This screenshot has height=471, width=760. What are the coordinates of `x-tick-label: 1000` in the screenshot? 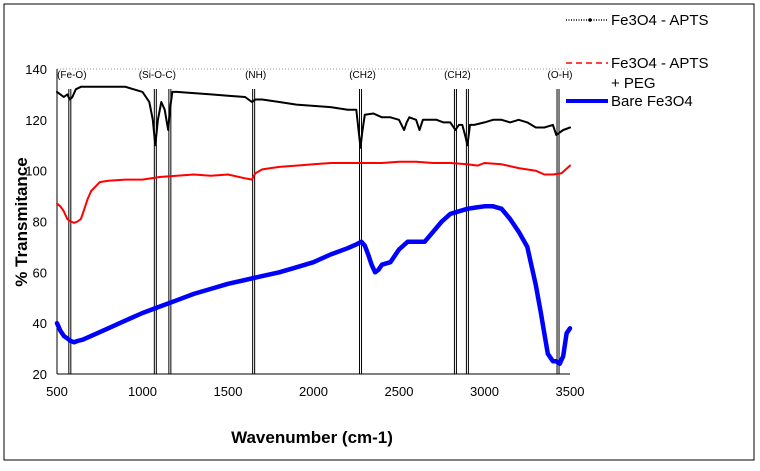 It's located at (142, 391).